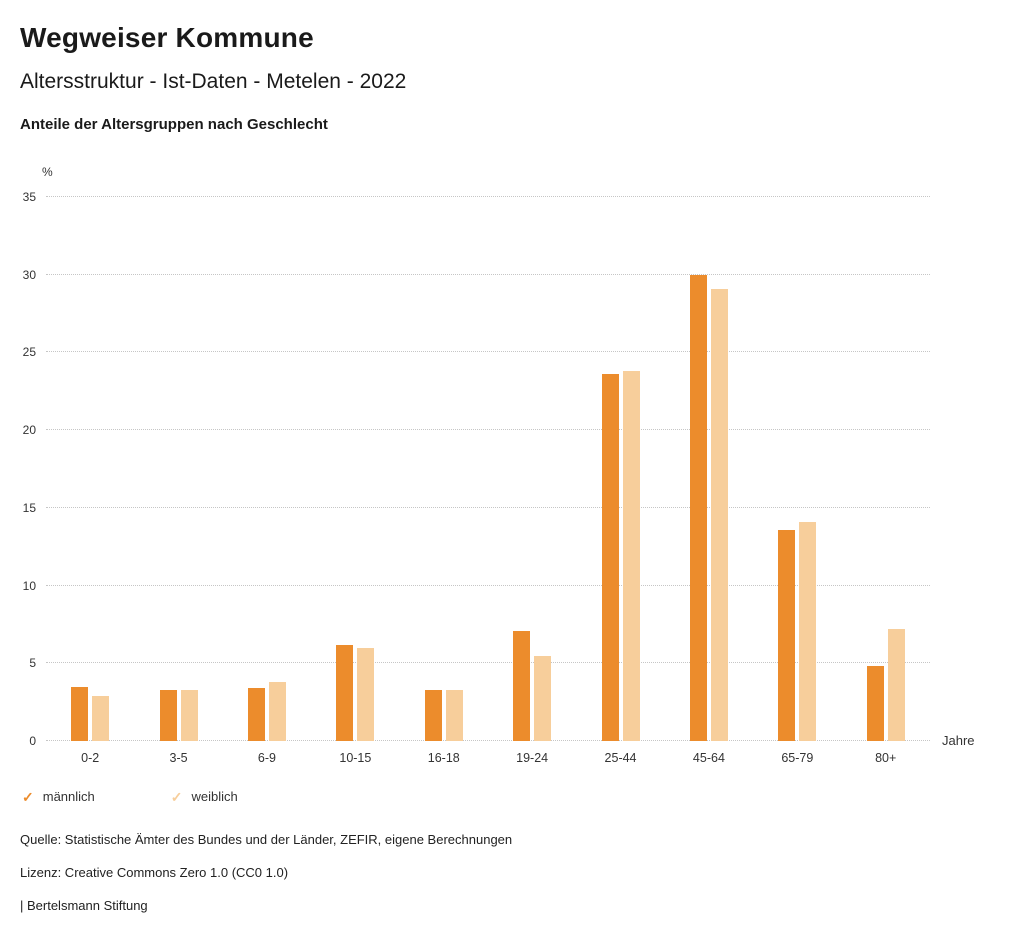  What do you see at coordinates (958, 740) in the screenshot?
I see `x-axis-unit-label: Jahre` at bounding box center [958, 740].